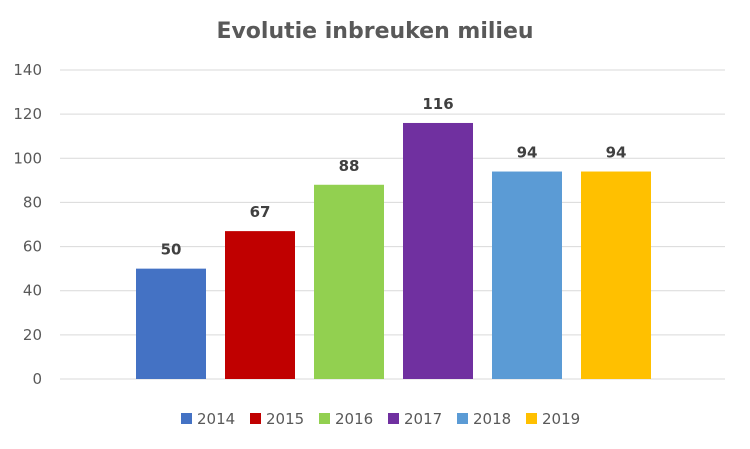 This screenshot has width=750, height=449. Describe the element at coordinates (37, 379) in the screenshot. I see `y-tick-label: 0` at that location.